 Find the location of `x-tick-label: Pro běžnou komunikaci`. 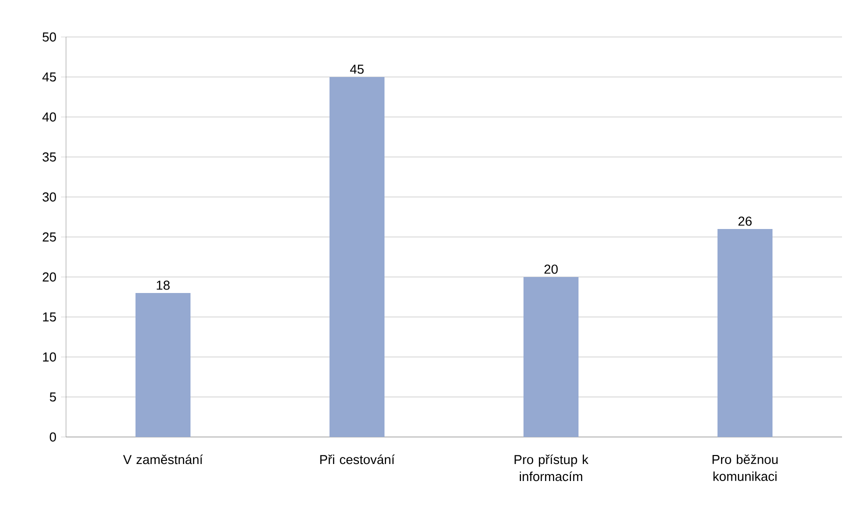

x-tick-label: Pro běžnou komunikaci is located at coordinates (745, 467).